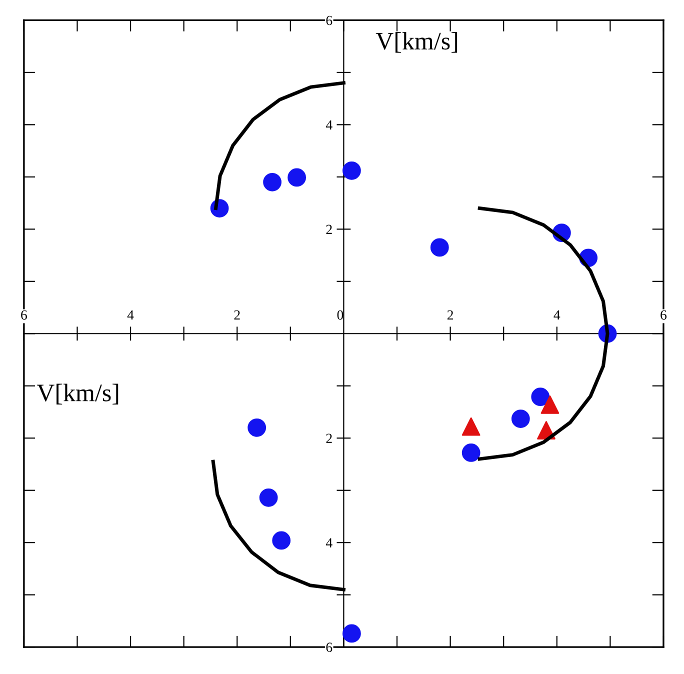 This screenshot has height=674, width=684. I want to click on y-axis-title: V[km/s], so click(417, 42).